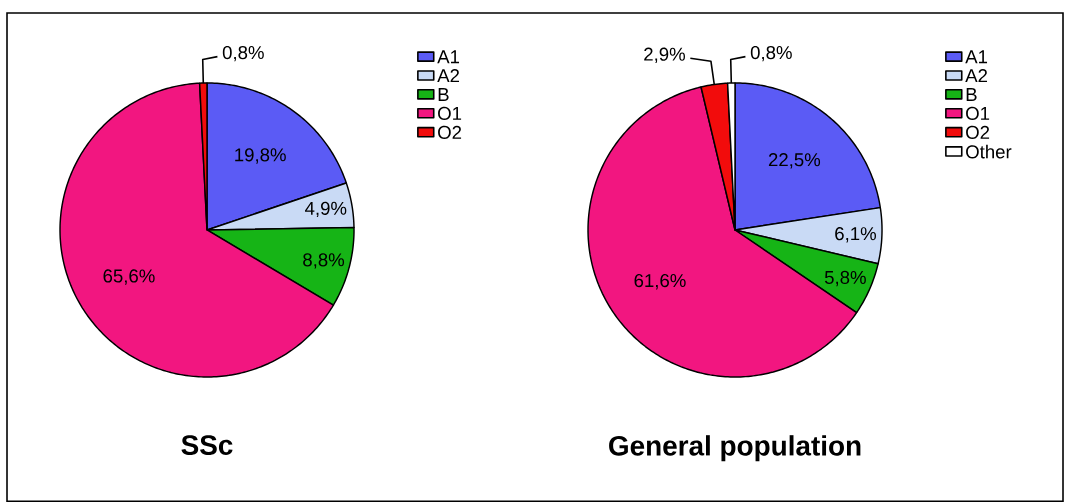 This screenshot has height=502, width=1070. Describe the element at coordinates (207, 445) in the screenshot. I see `text: SSc` at that location.